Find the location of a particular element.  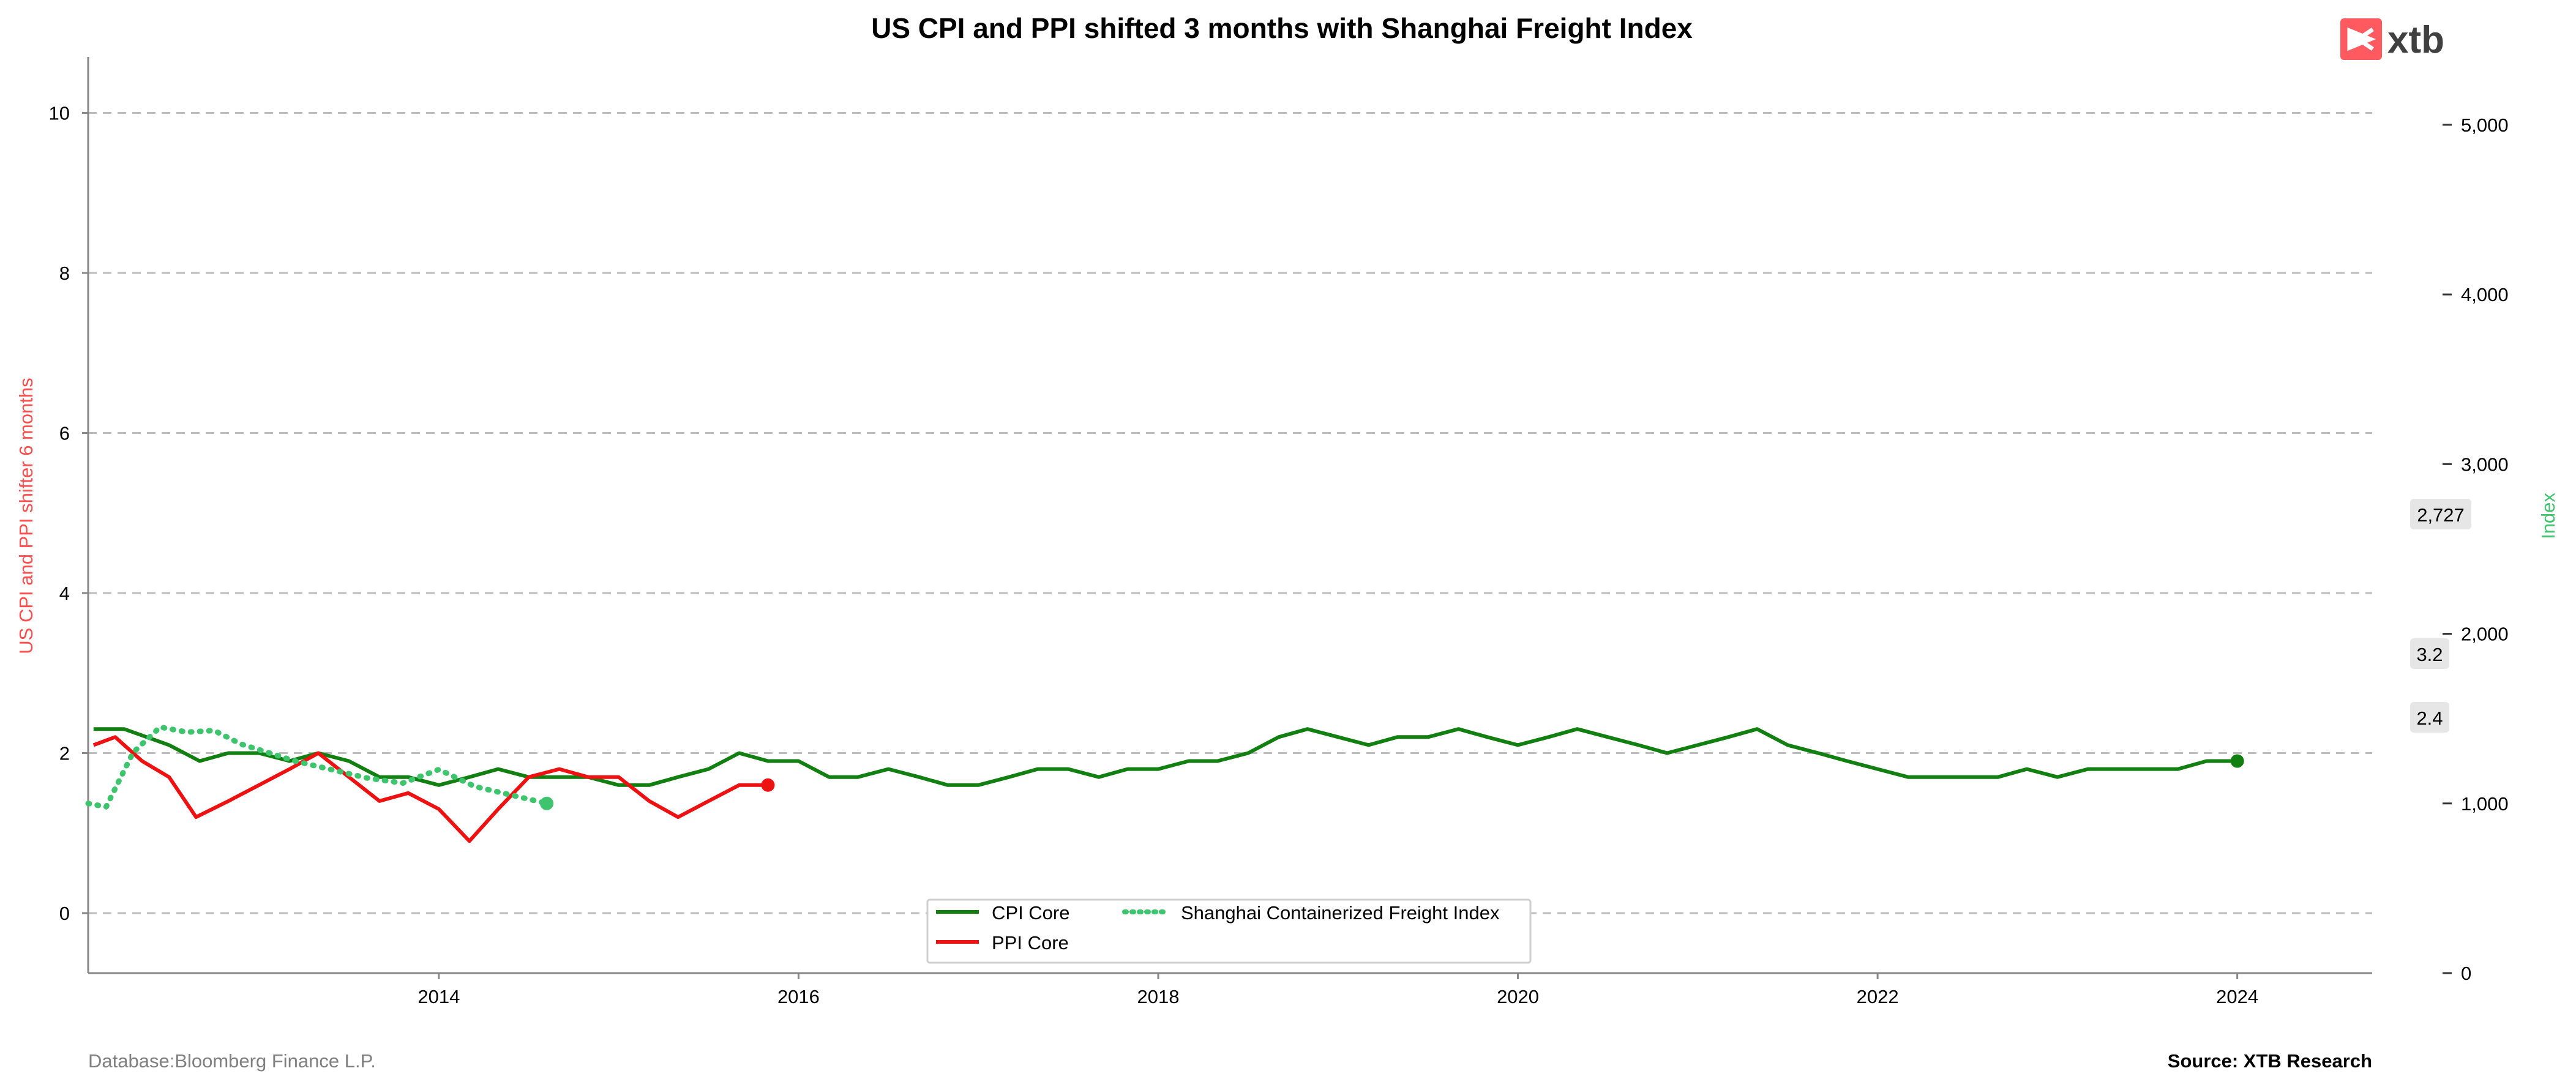

xtb-logo: xtb is located at coordinates (2392, 39).